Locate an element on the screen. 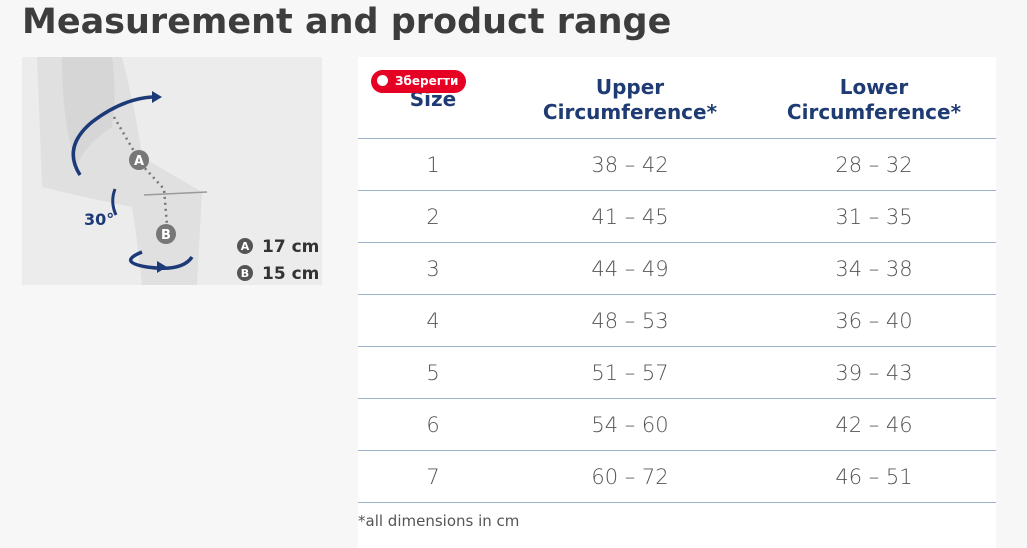 The width and height of the screenshot is (1027, 548). page-title: Measurement and product range is located at coordinates (347, 22).